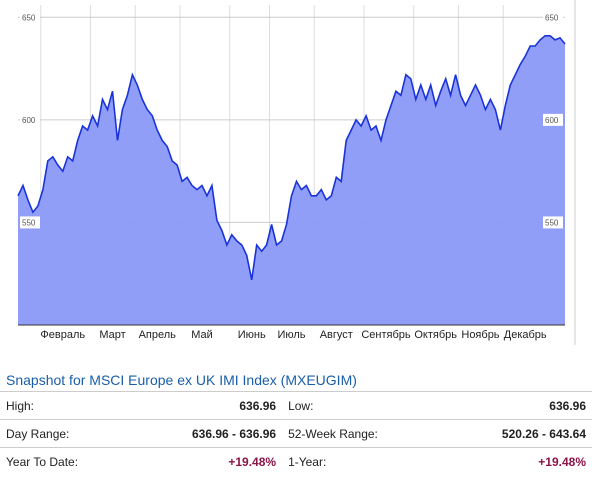 This screenshot has height=485, width=598. Describe the element at coordinates (252, 335) in the screenshot. I see `x-tick-label: Июнь` at that location.